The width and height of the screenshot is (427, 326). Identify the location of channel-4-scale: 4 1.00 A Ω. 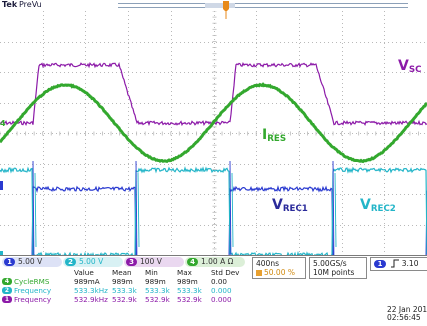
(215, 262).